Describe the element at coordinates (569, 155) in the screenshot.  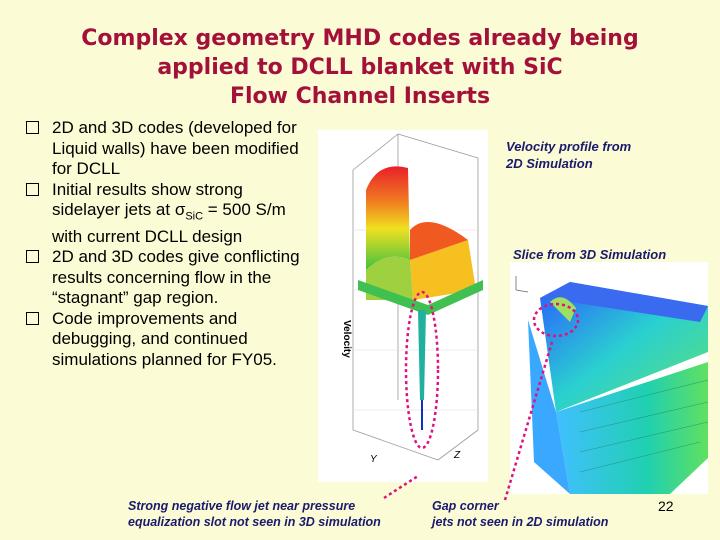
I see `velocity-profile-caption: Velocity profile from 2D Simulation` at that location.